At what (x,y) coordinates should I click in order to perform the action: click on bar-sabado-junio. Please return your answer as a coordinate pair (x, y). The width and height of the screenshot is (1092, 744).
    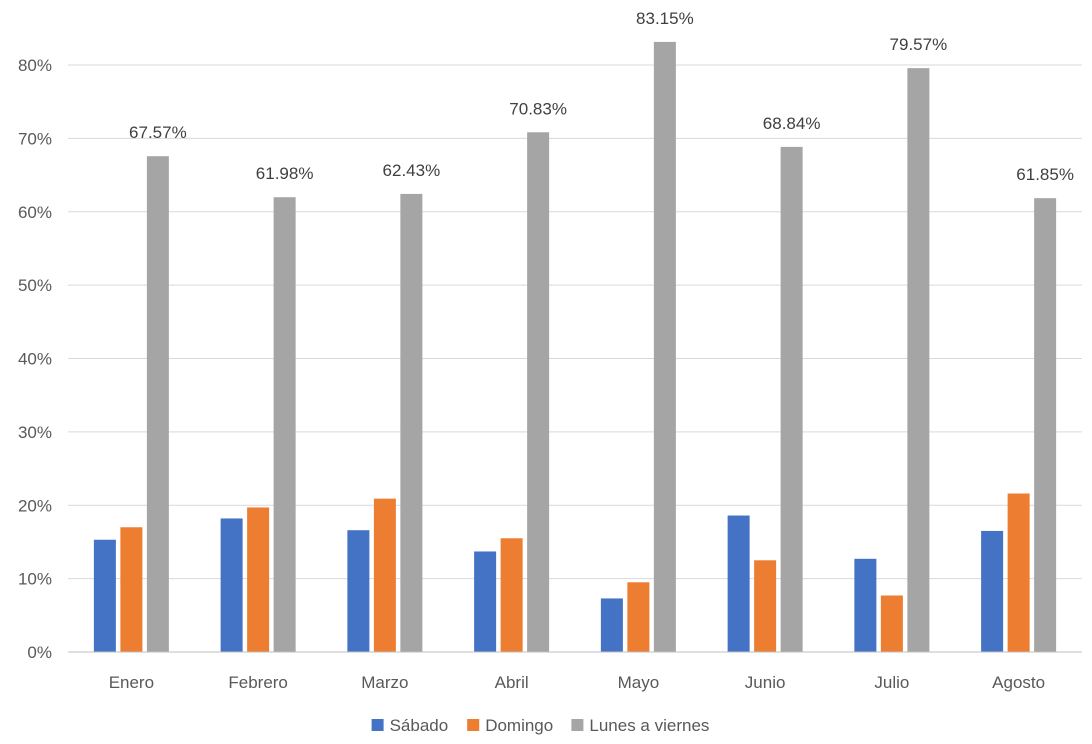
    Looking at the image, I should click on (738, 583).